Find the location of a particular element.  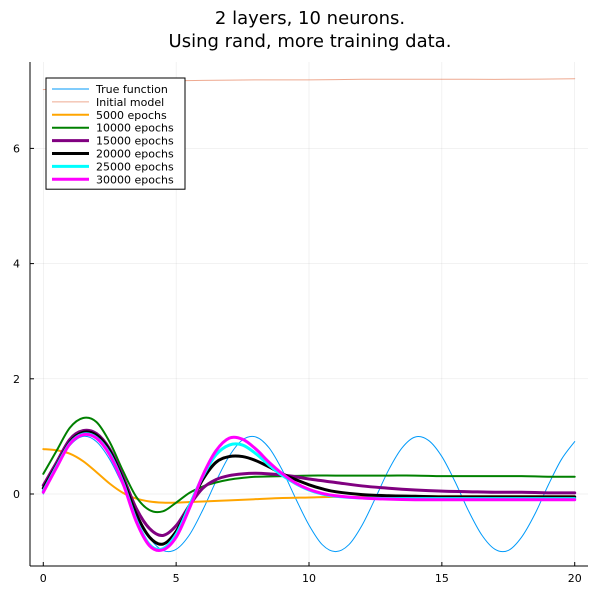

chart-title: 2 layers, 10 neurons. is located at coordinates (310, 18).